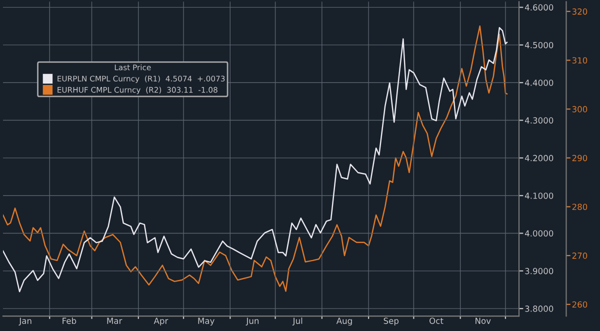  What do you see at coordinates (580, 207) in the screenshot?
I see `y2-tick-label: 280` at bounding box center [580, 207].